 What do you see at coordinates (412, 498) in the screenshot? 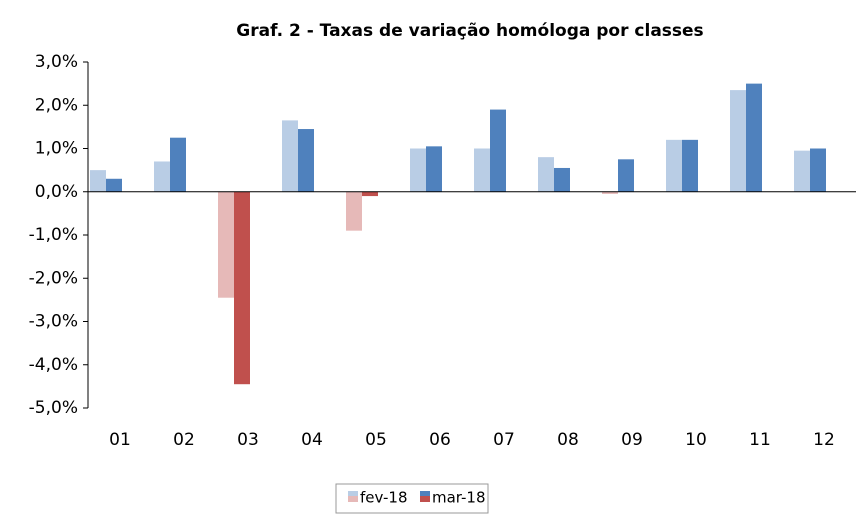
I see `legend-box` at bounding box center [412, 498].